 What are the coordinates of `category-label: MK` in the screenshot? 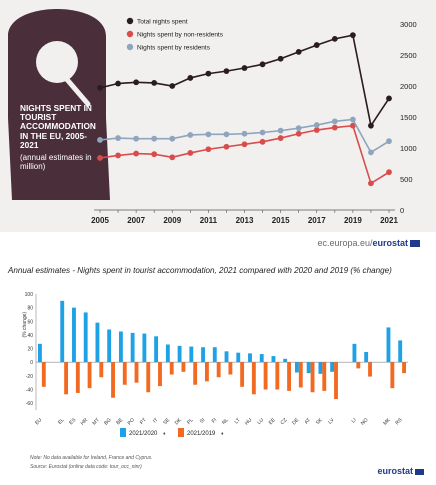 It's located at (387, 422).